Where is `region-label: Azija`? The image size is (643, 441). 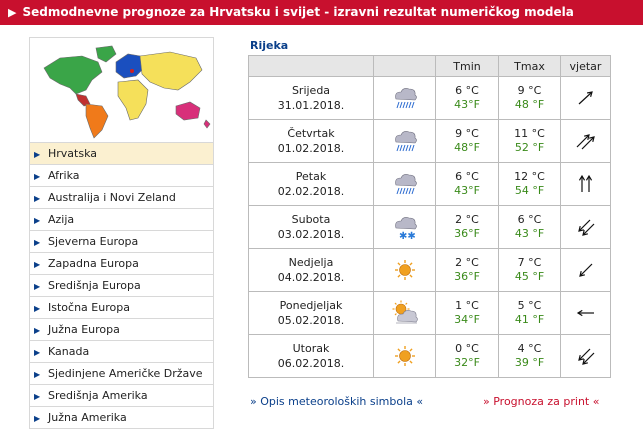 region-label: Azija is located at coordinates (61, 219).